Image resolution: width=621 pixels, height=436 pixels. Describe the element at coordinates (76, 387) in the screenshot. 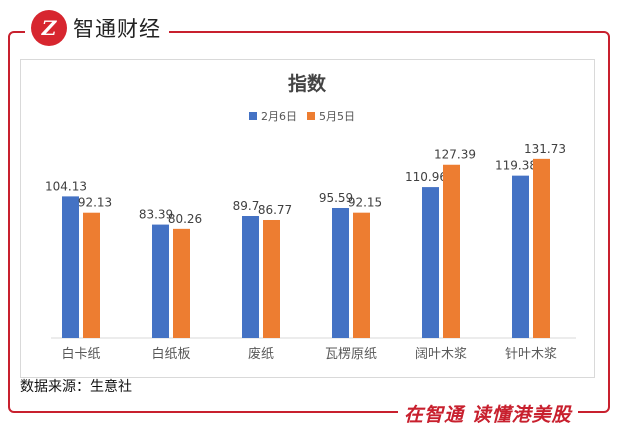

I see `data-source: 数据来源：生意社` at that location.